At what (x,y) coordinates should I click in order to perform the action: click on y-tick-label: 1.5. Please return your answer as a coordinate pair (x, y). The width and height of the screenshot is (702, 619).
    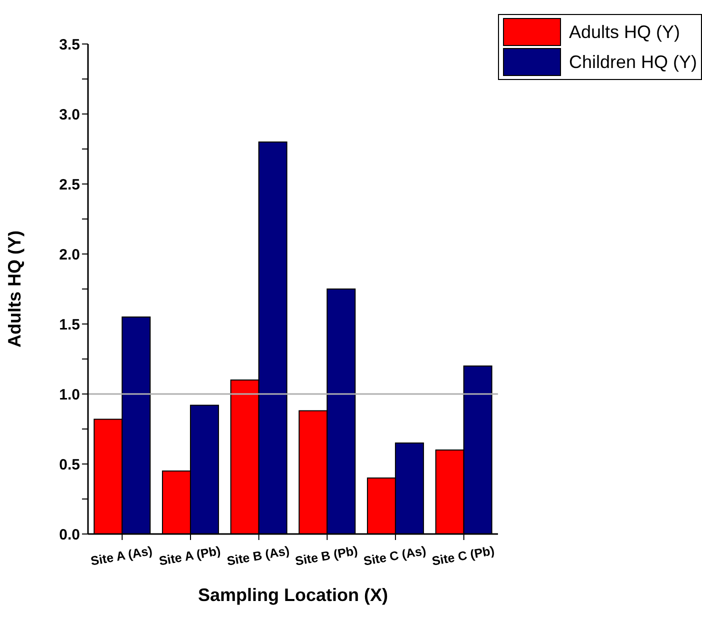
    Looking at the image, I should click on (69, 325).